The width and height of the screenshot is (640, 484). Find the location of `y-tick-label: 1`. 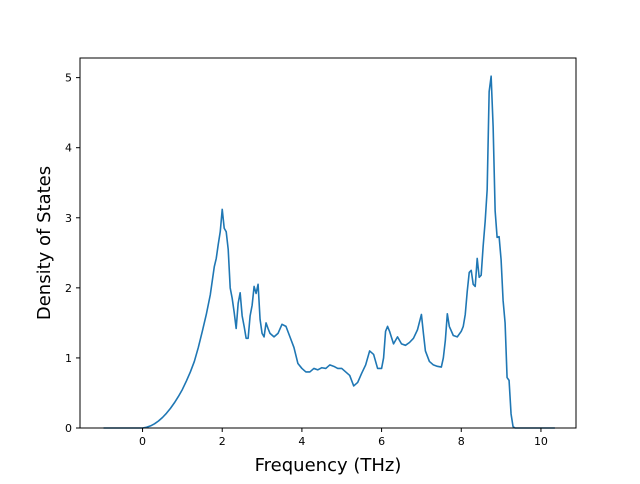

y-tick-label: 1 is located at coordinates (68, 358).